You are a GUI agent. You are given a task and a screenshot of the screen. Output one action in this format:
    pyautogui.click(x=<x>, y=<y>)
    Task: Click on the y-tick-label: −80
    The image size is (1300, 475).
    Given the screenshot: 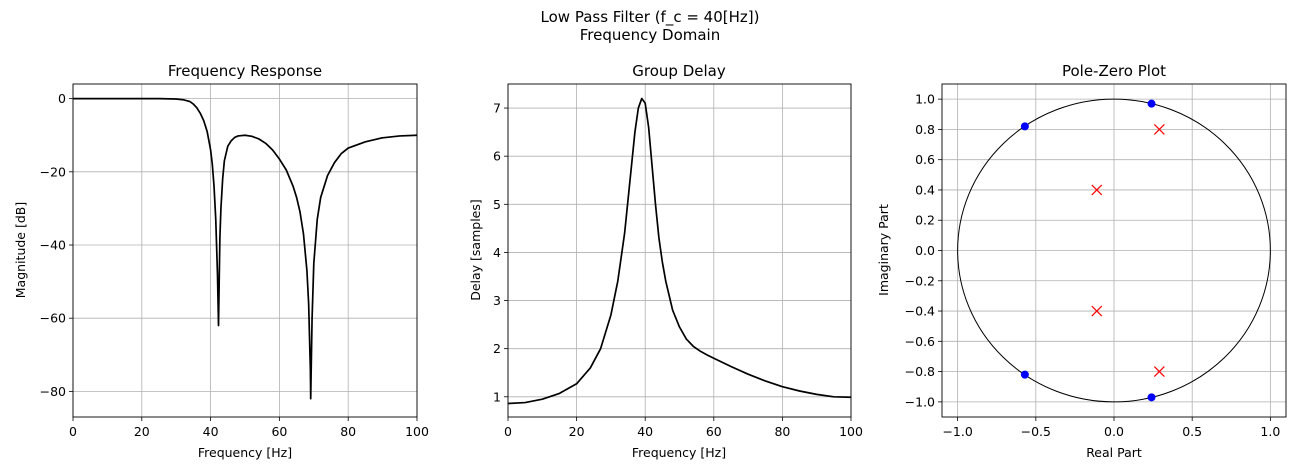 What is the action you would take?
    pyautogui.click(x=53, y=391)
    